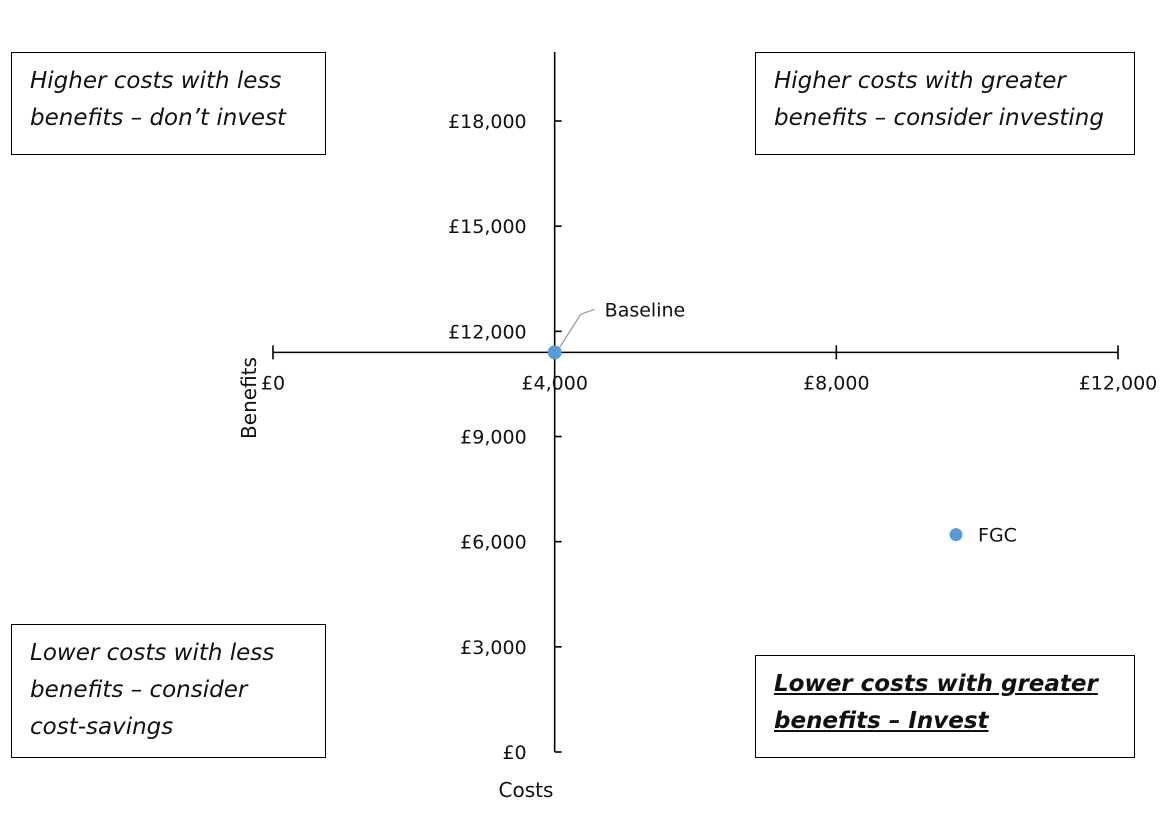  Describe the element at coordinates (156, 81) in the screenshot. I see `quadrant-note-line: Higher costs with less` at that location.